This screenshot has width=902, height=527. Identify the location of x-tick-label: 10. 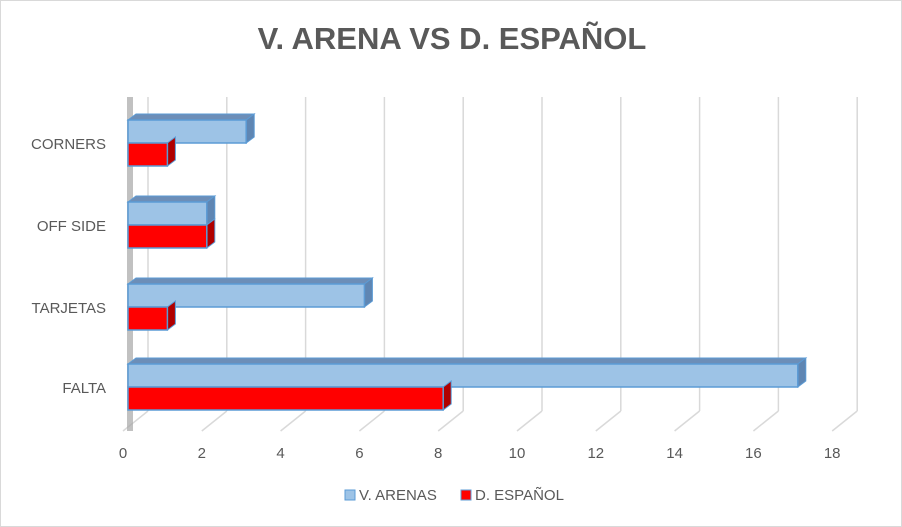
(517, 453).